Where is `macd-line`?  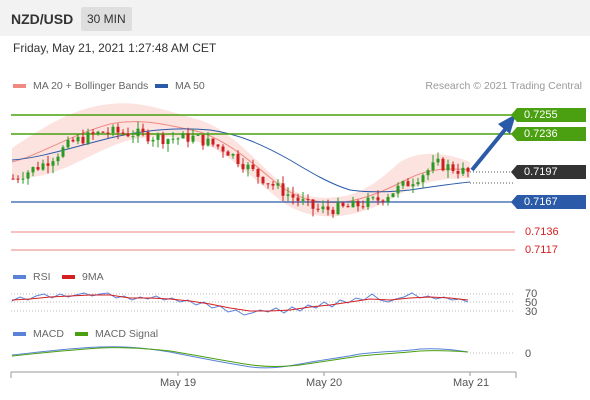 macd-line is located at coordinates (240, 357).